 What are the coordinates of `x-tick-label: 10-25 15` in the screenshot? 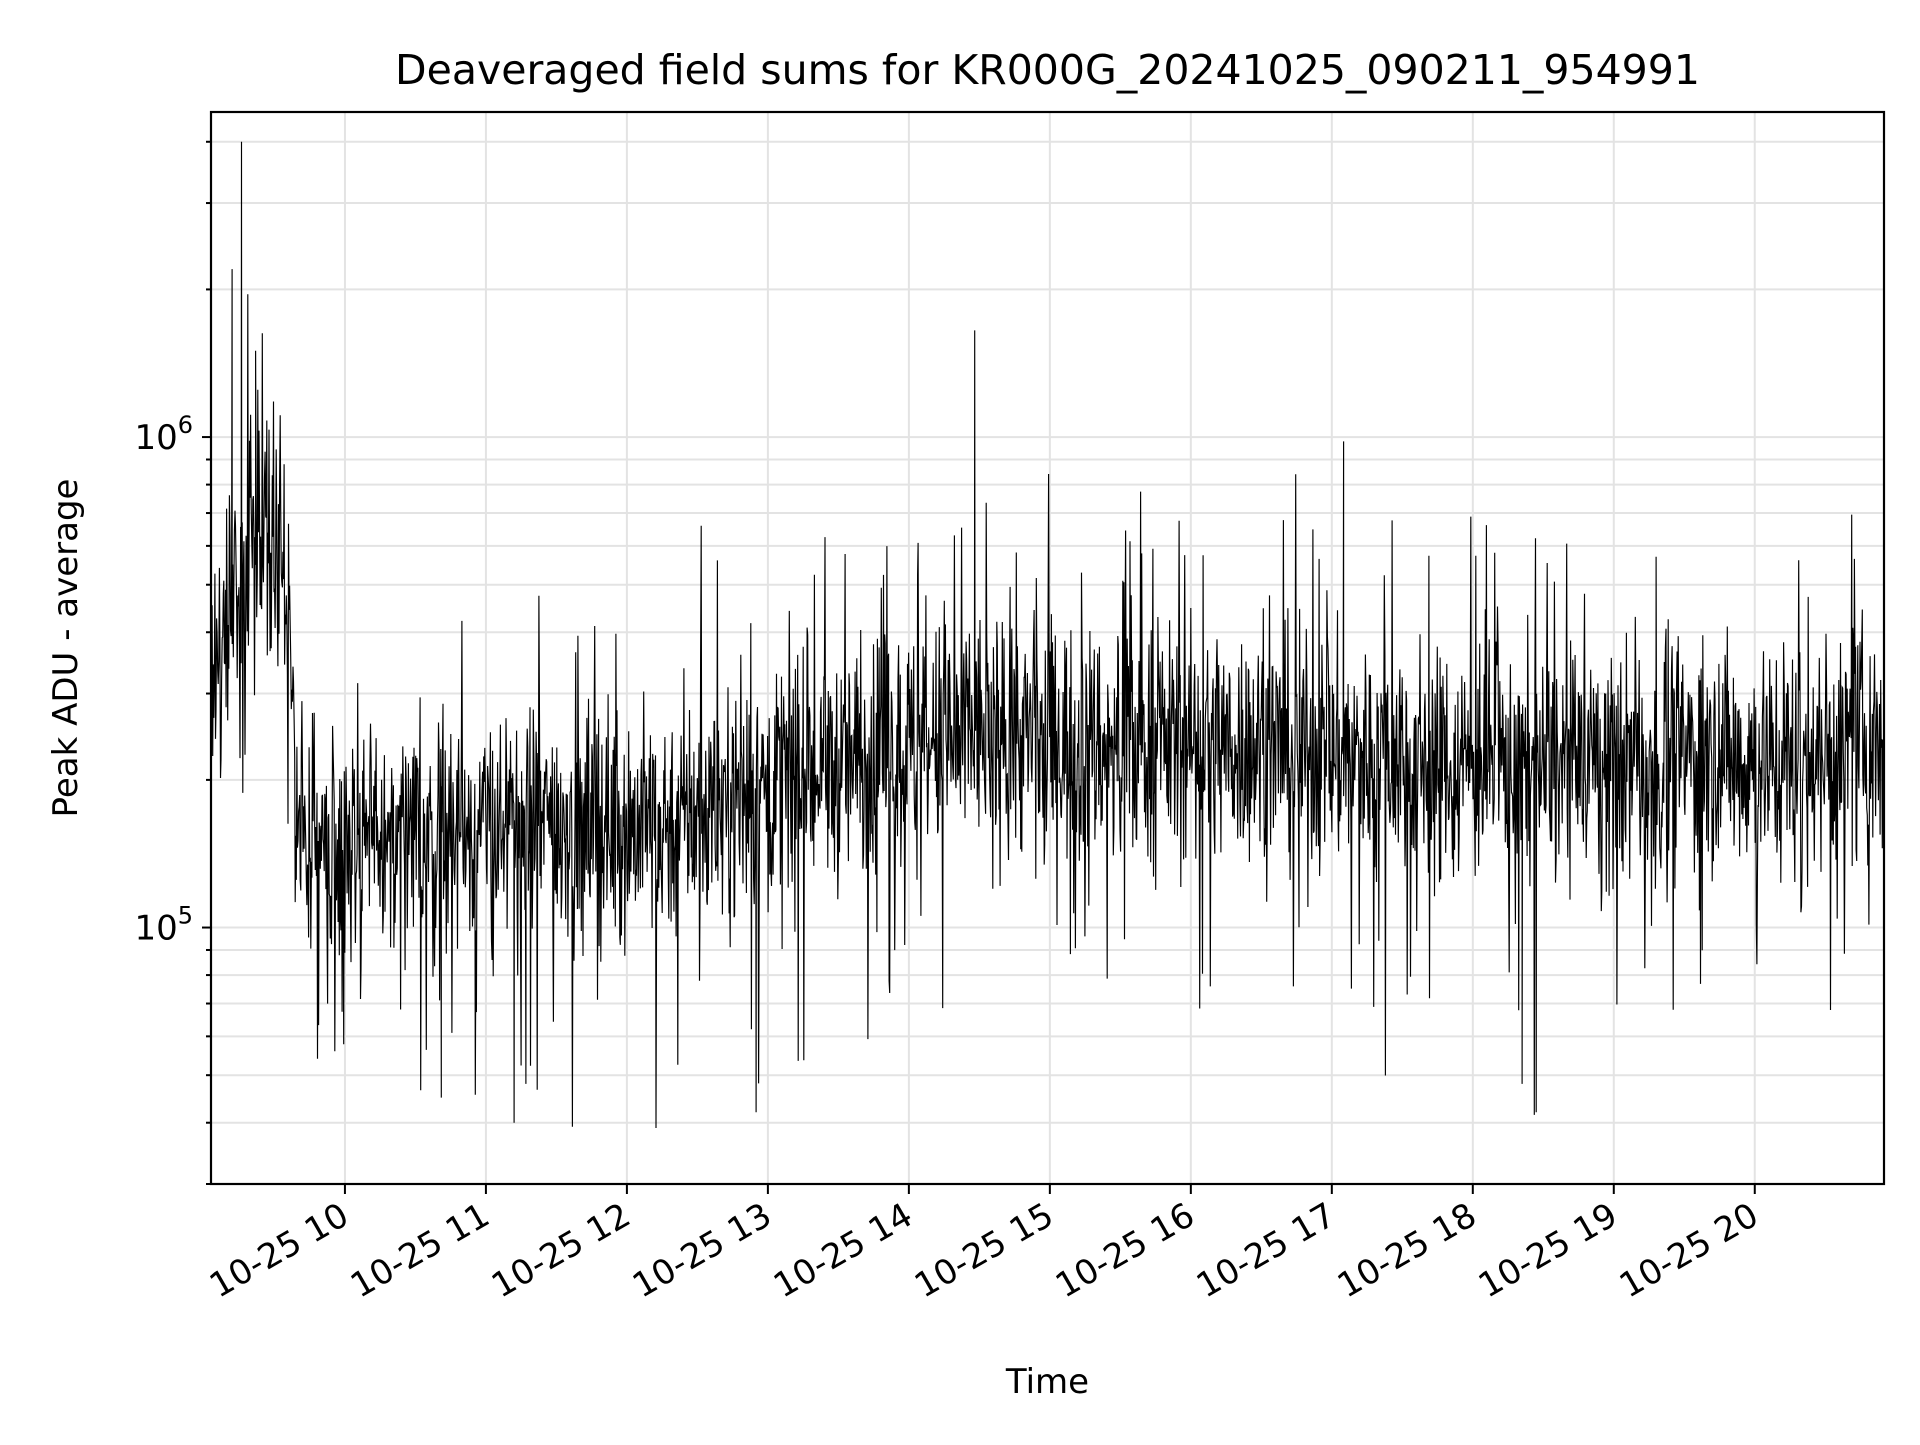 It's located at (984, 1250).